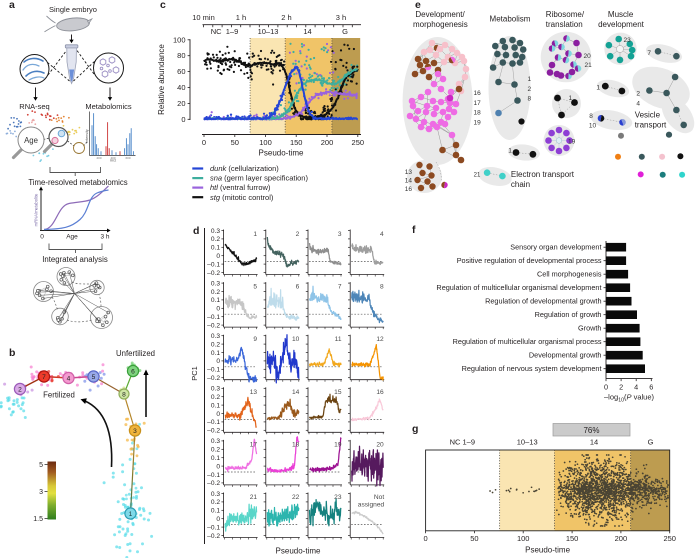  I want to click on svg-text: 1.5, so click(38, 519).